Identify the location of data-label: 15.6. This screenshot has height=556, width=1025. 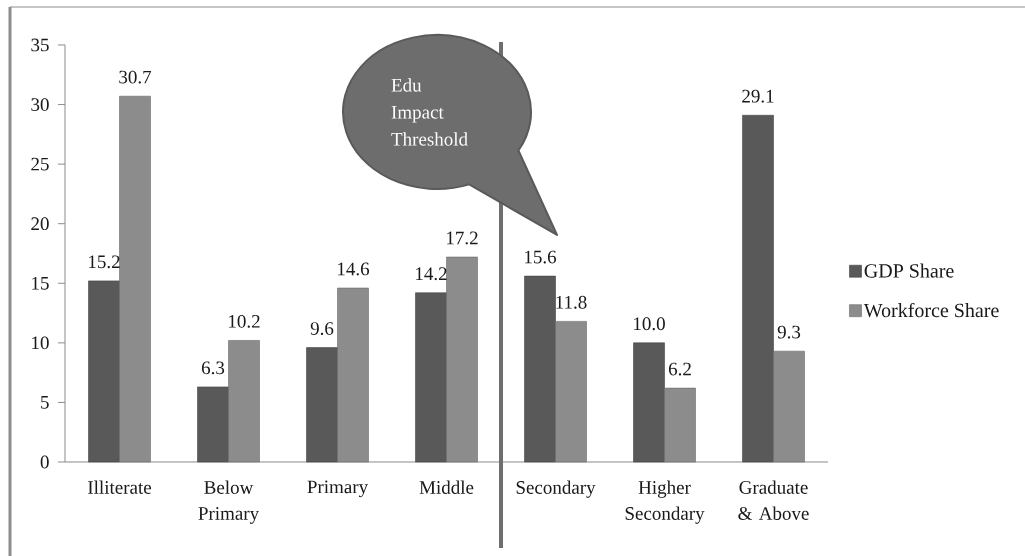
(541, 257).